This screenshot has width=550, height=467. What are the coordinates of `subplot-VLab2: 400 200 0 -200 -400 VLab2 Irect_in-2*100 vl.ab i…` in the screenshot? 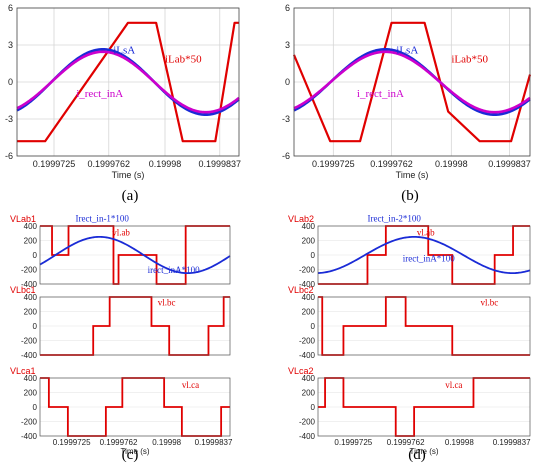 It's located at (409, 251).